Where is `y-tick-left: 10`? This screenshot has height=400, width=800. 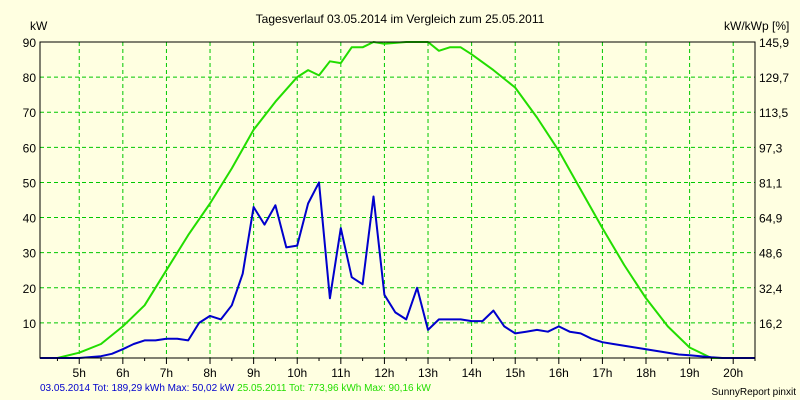
y-tick-left: 10 is located at coordinates (30, 324).